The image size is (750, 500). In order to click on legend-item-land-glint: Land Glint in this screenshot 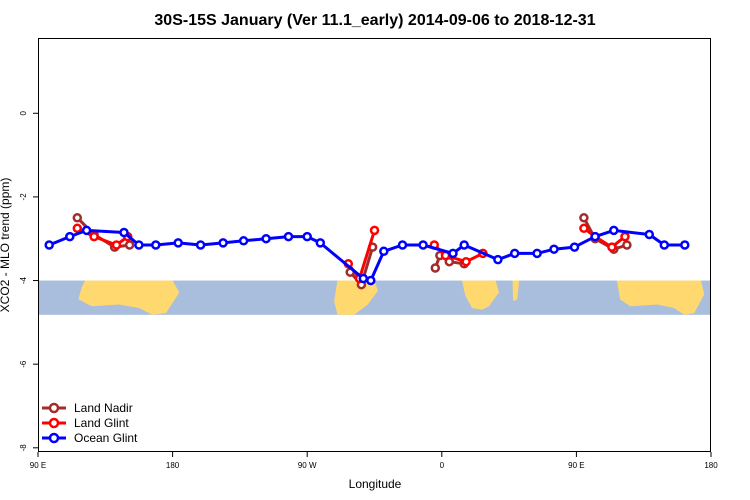, I will do `click(85, 423)`.